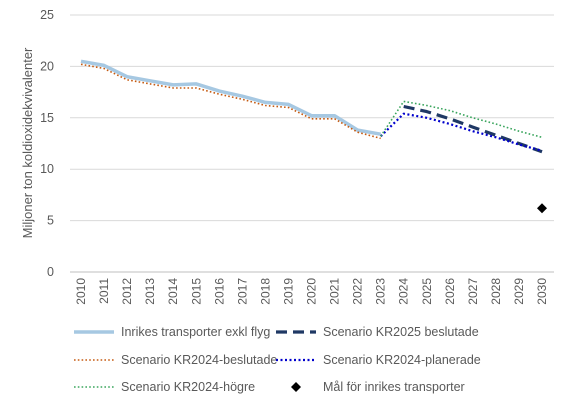  What do you see at coordinates (381, 291) in the screenshot?
I see `x-tick-label: 2023` at bounding box center [381, 291].